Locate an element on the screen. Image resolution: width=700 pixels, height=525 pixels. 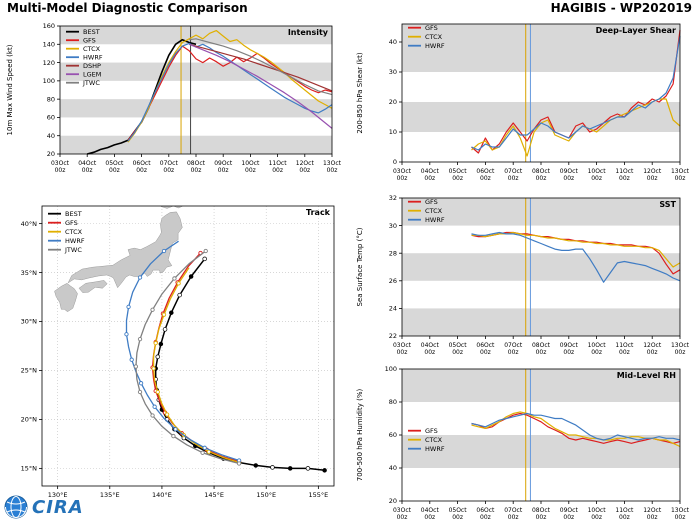
svg-text: 60 is located at coordinates (393, 435).